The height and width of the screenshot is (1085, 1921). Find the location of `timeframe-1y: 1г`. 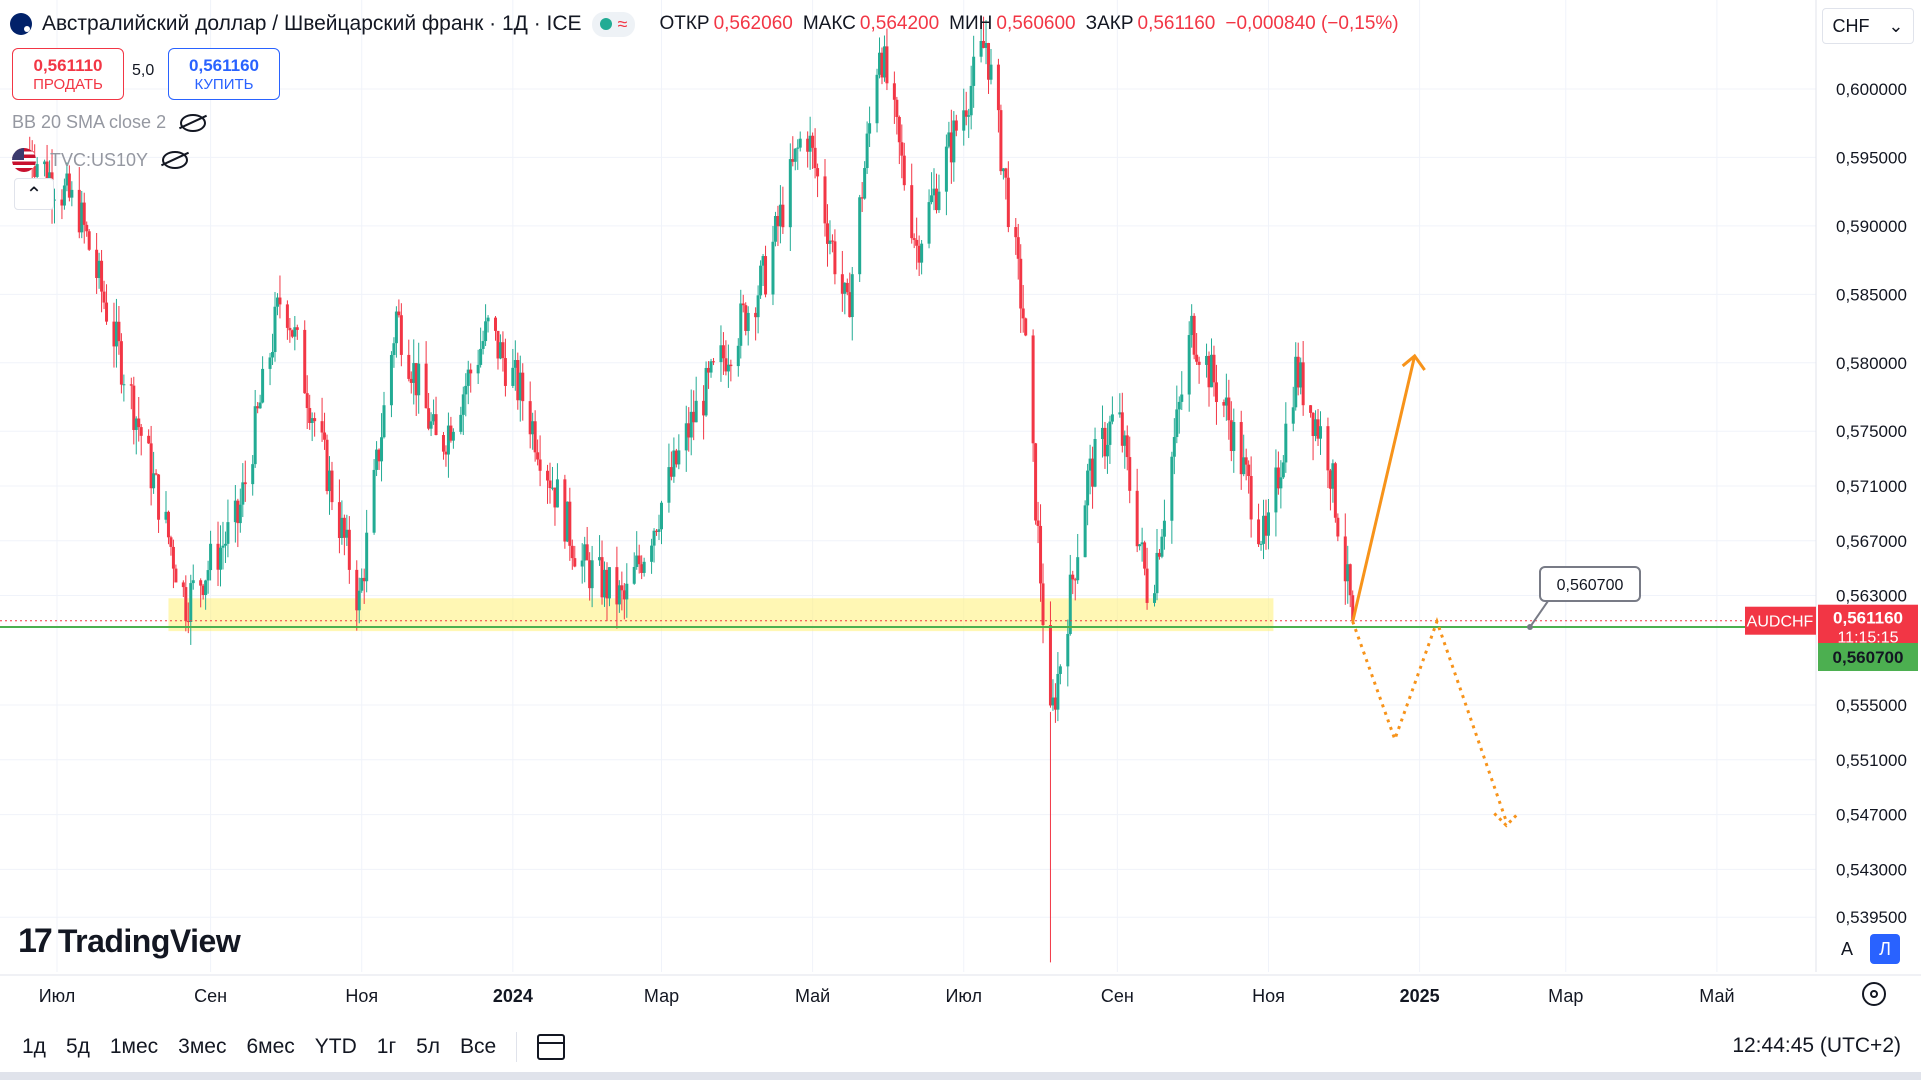

timeframe-1y: 1г is located at coordinates (386, 1046).